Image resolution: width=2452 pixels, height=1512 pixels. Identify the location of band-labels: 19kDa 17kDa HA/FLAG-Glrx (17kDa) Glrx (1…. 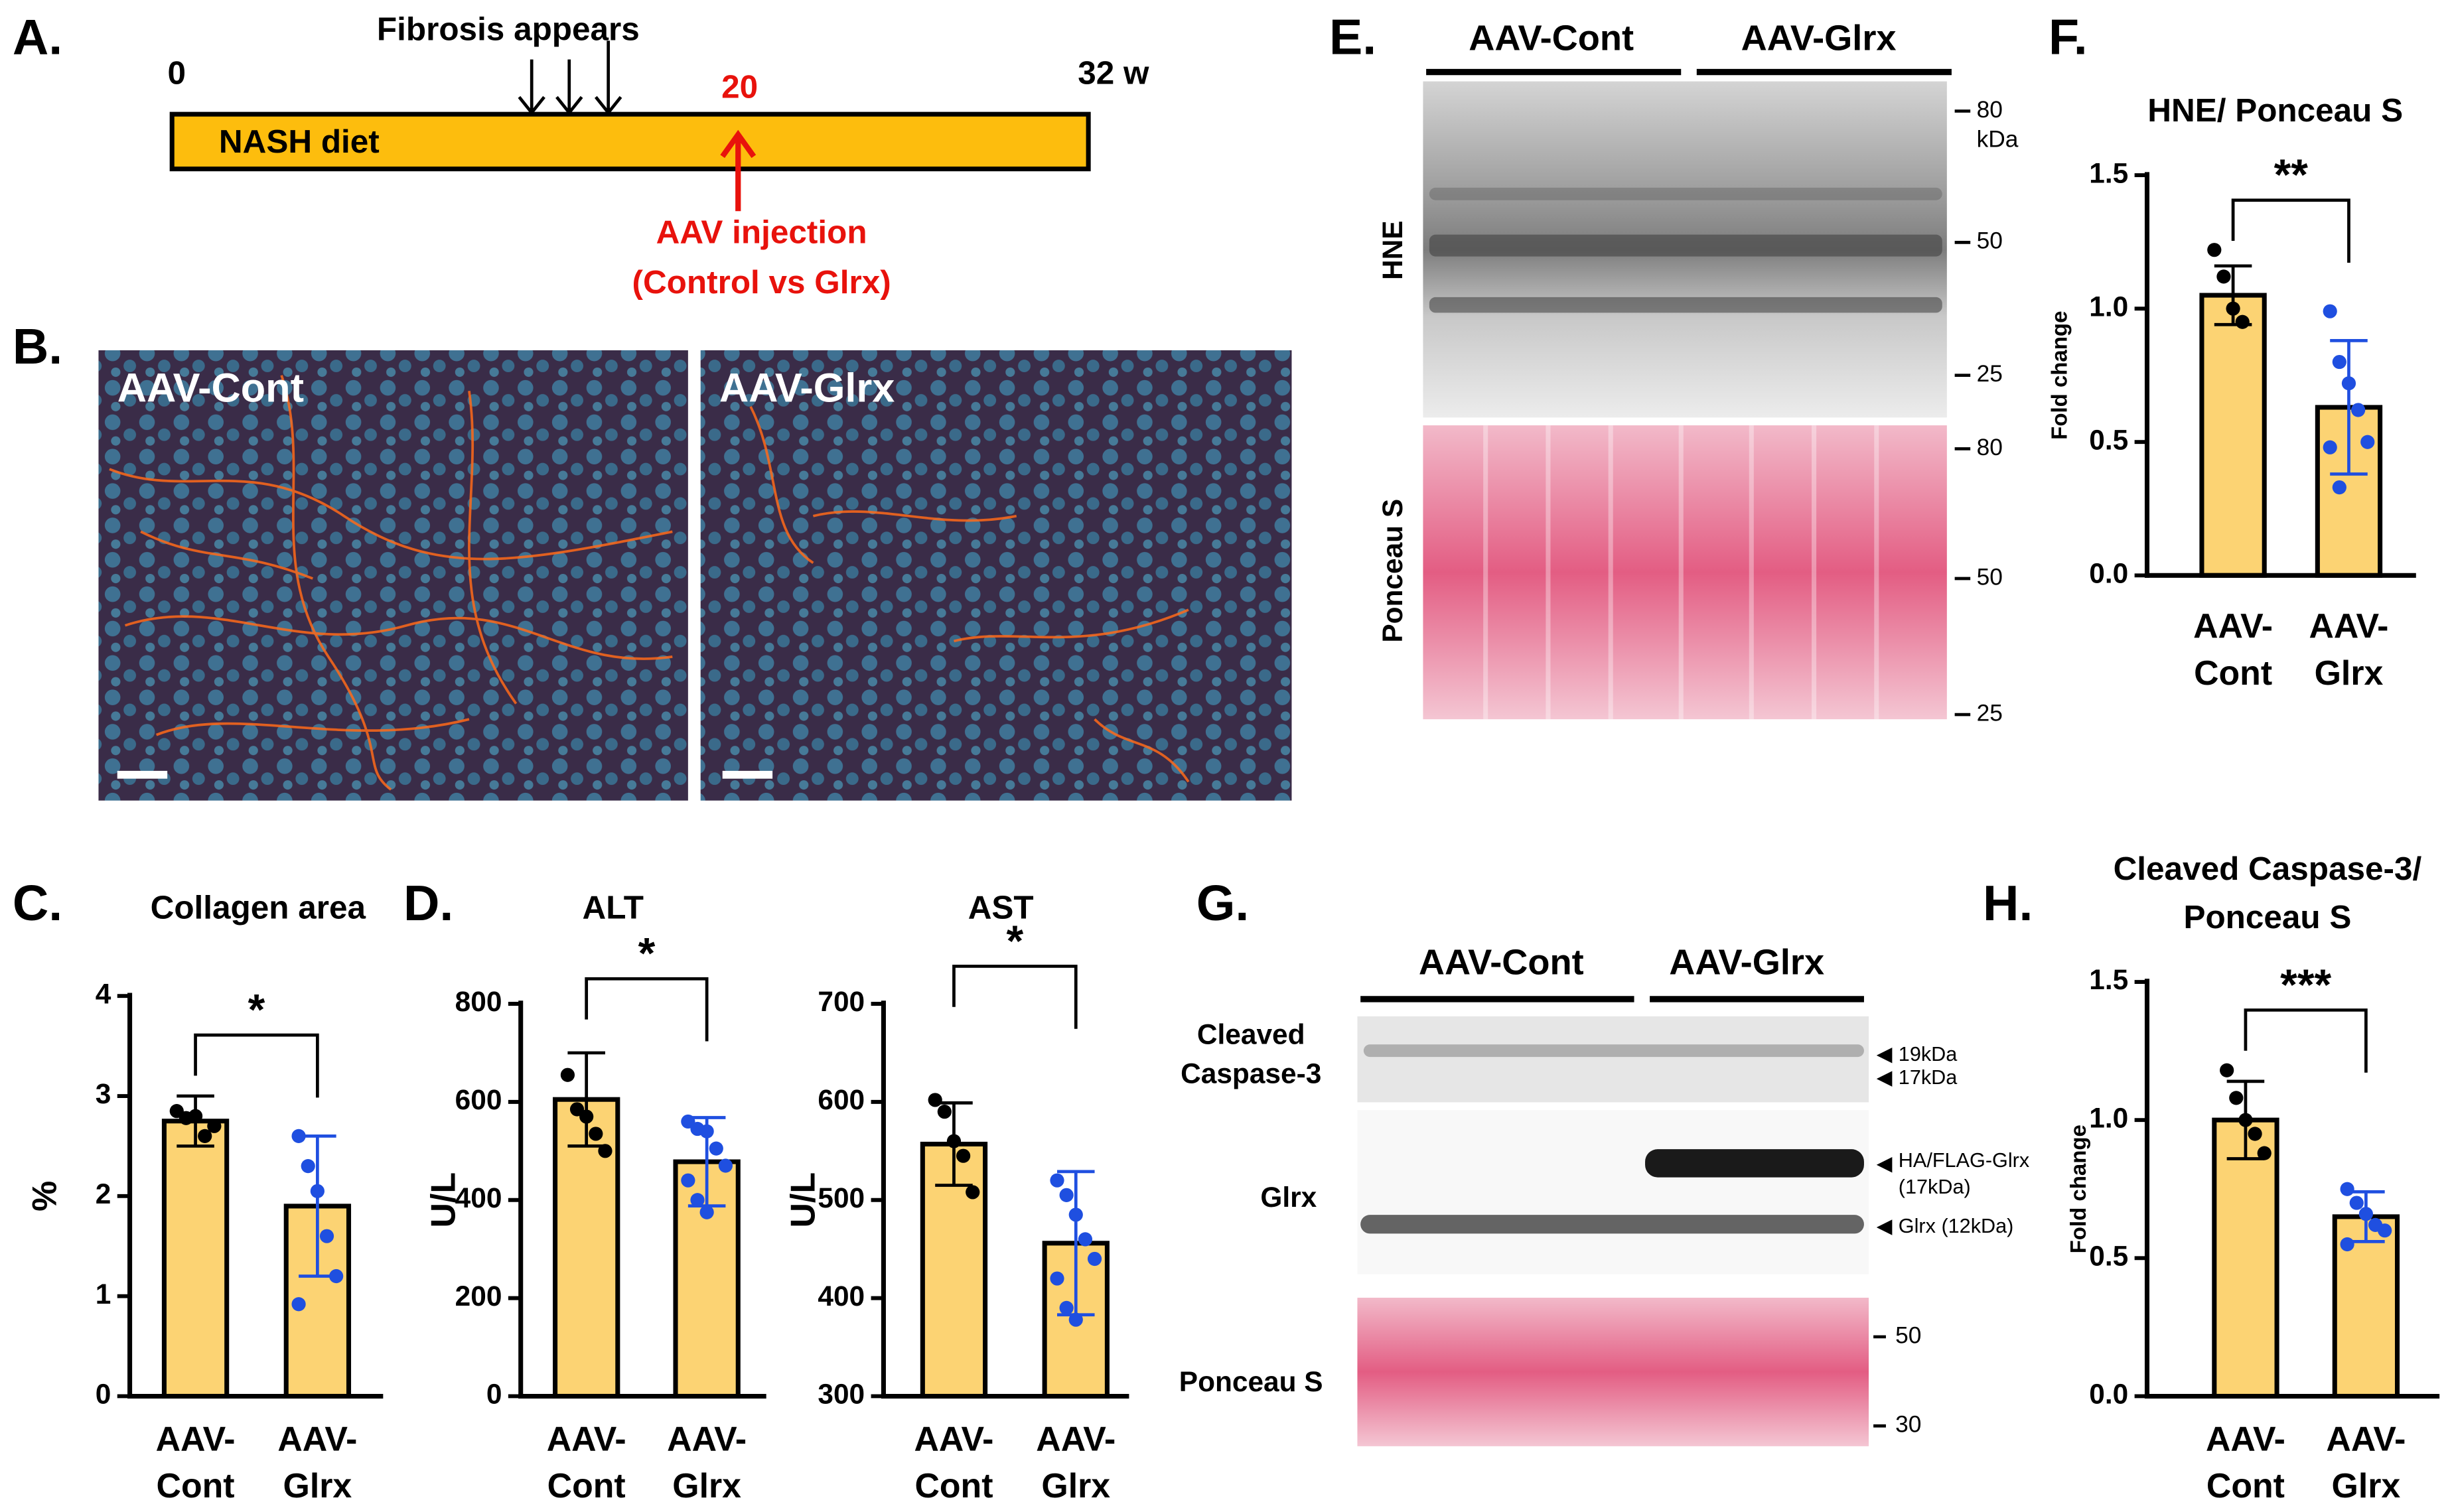
(1951, 1240).